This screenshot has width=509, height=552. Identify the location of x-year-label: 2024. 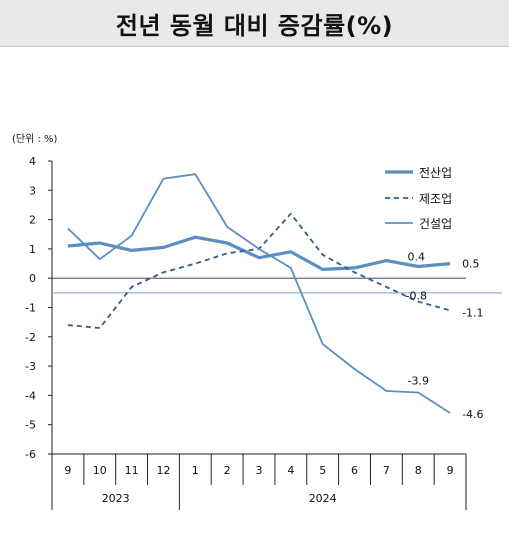
(323, 498).